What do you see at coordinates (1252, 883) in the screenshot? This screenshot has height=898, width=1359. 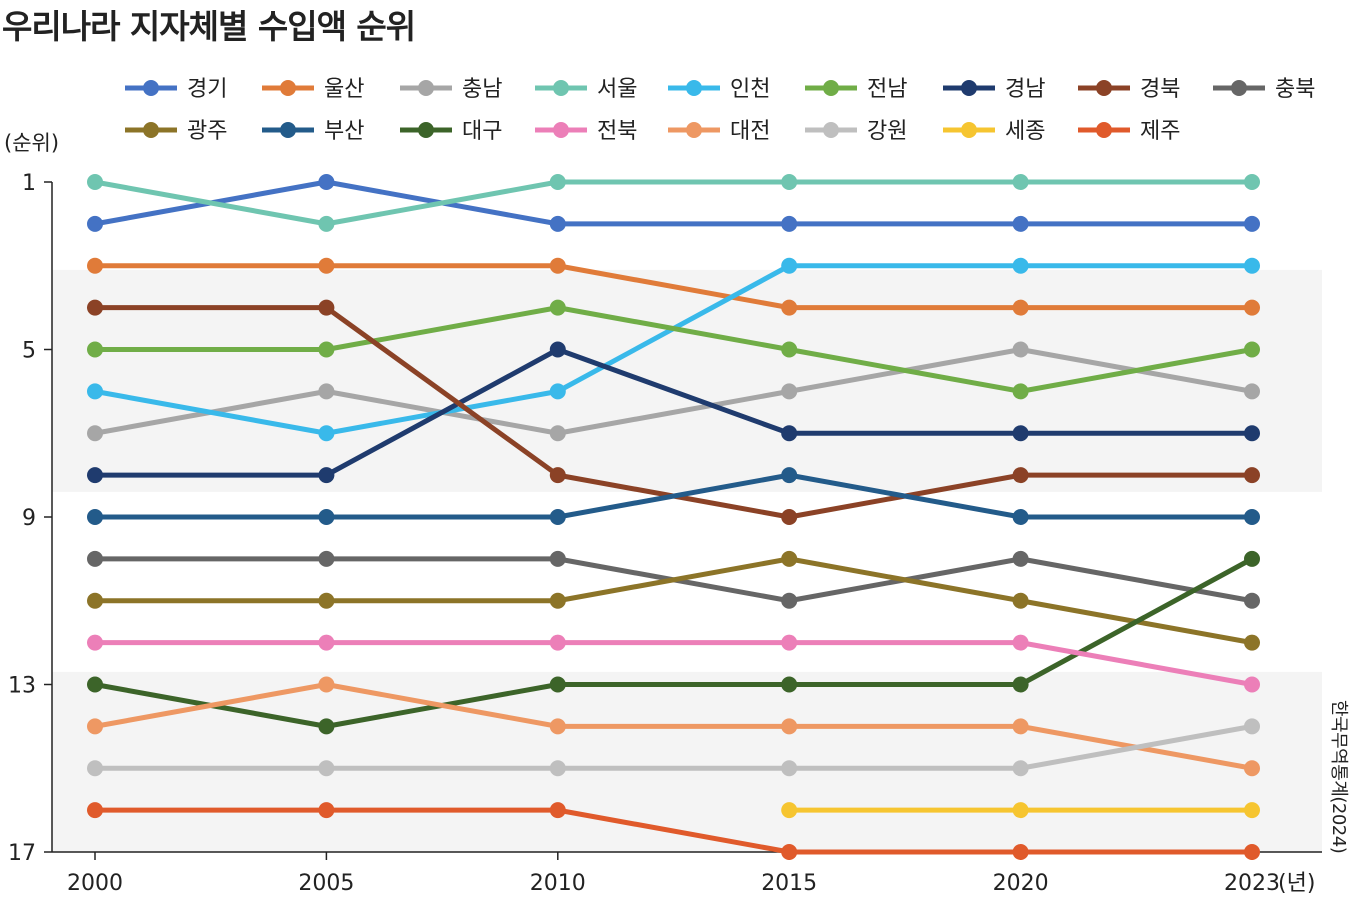 I see `x-tick-label: 2023` at bounding box center [1252, 883].